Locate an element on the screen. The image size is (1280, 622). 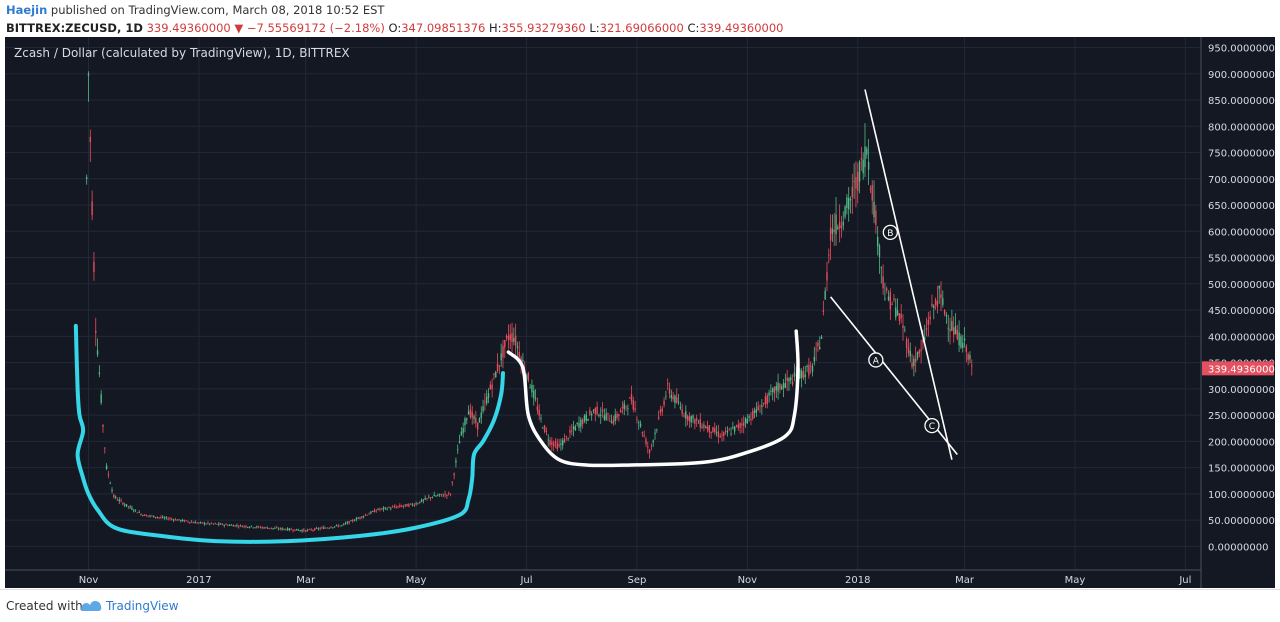
last-price-tag is located at coordinates (1238, 368).